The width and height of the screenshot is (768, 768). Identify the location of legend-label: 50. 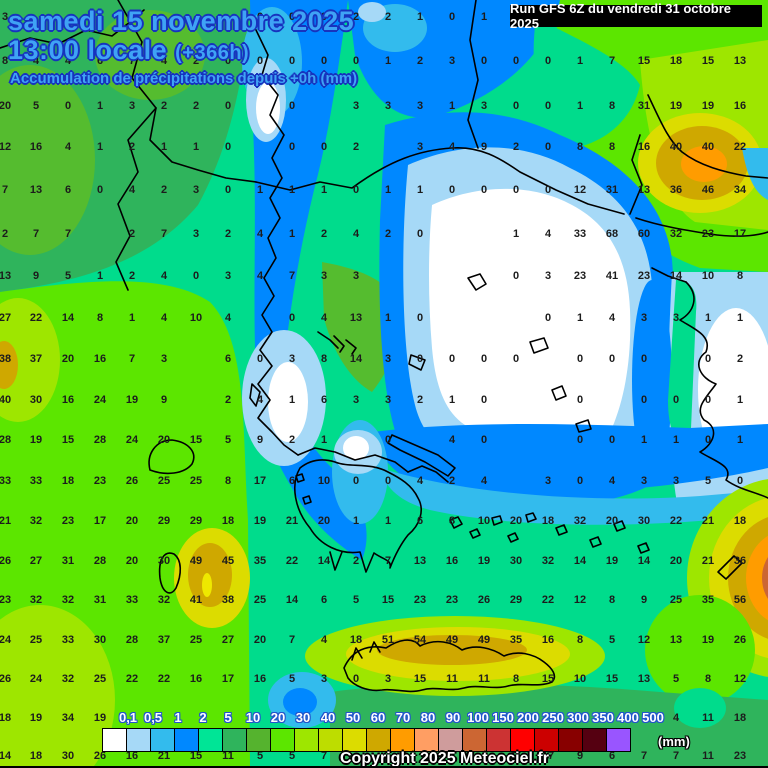
(353, 717).